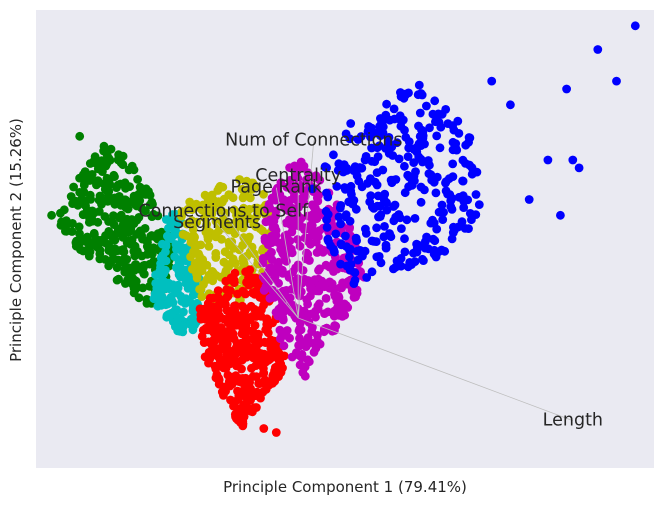  Describe the element at coordinates (260, 265) in the screenshot. I see `loading-vector-line` at that location.